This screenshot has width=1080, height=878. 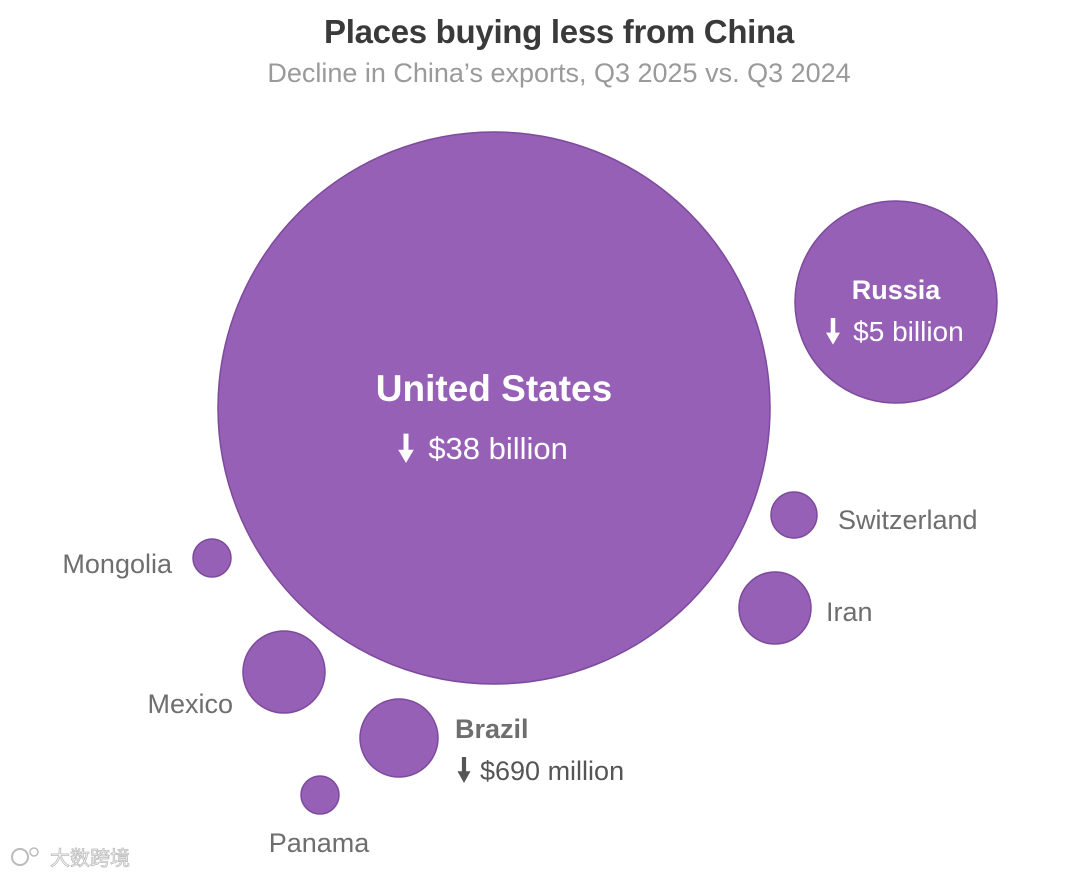 I want to click on bubble-mongolia, so click(x=212, y=558).